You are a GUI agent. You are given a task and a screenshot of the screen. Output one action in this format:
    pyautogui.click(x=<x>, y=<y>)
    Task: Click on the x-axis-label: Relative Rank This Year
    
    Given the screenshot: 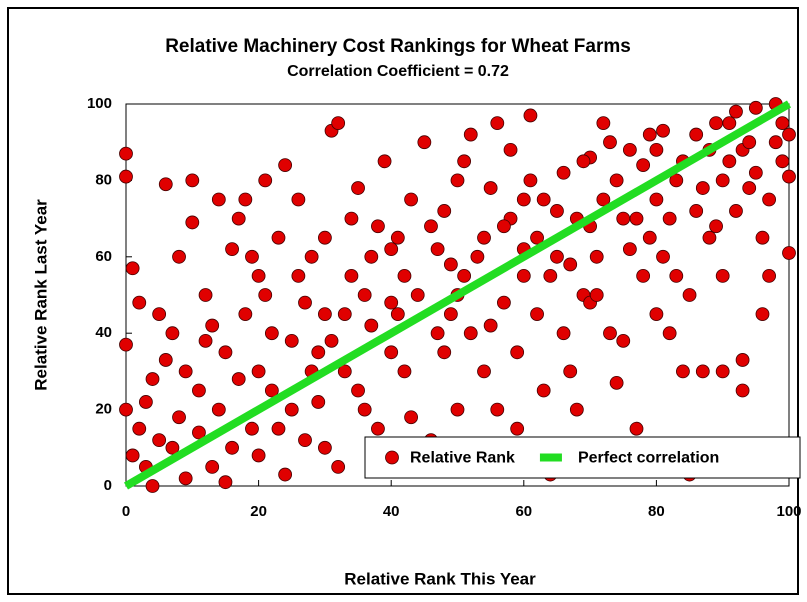 What is the action you would take?
    pyautogui.click(x=440, y=578)
    